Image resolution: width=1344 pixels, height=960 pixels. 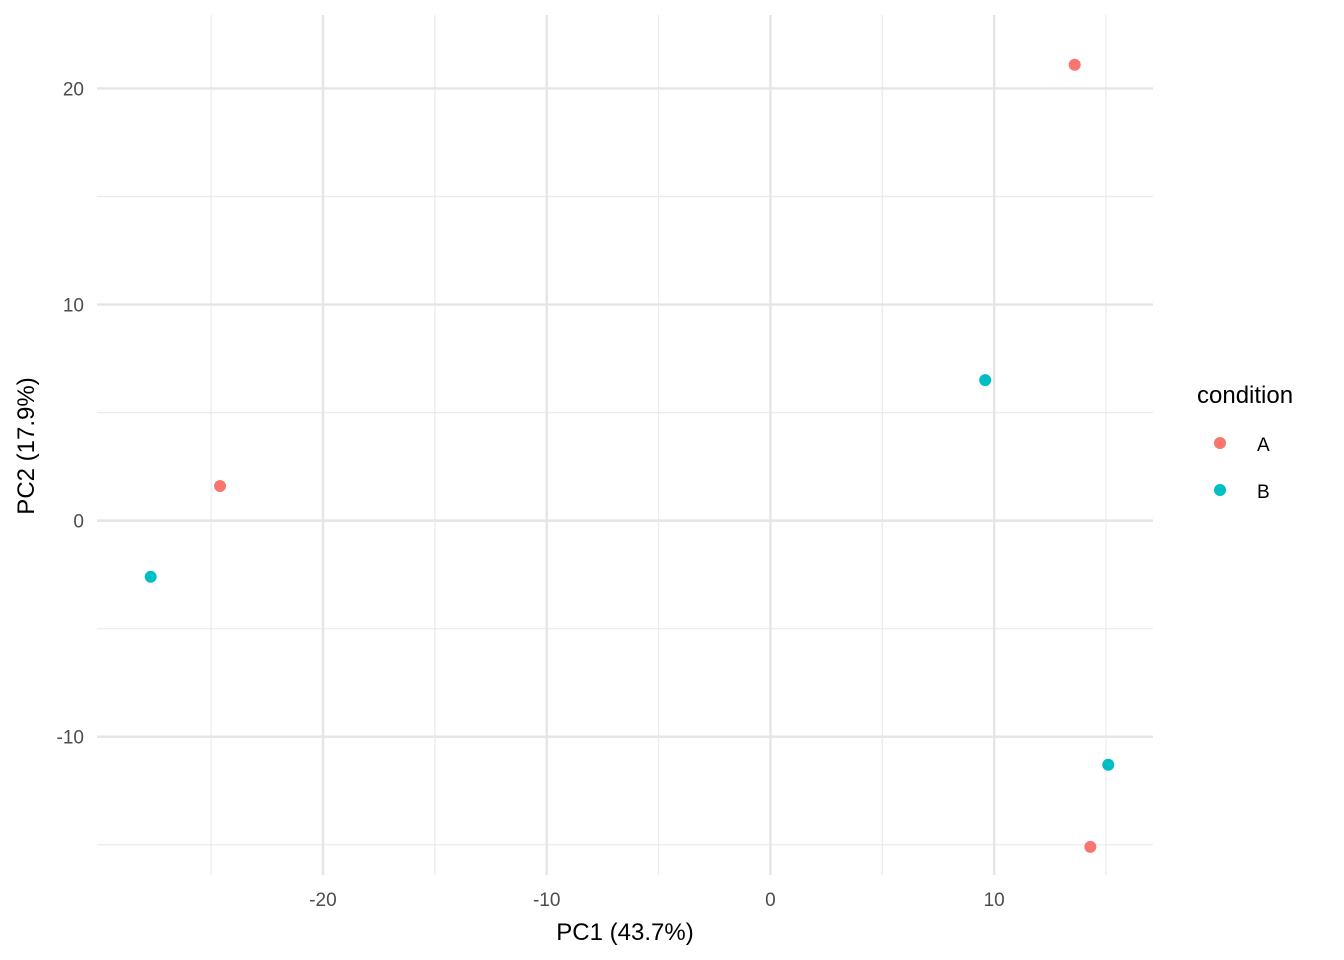 I want to click on x-axis-tick-labels: -20 -10 0 10, so click(x=656, y=900).